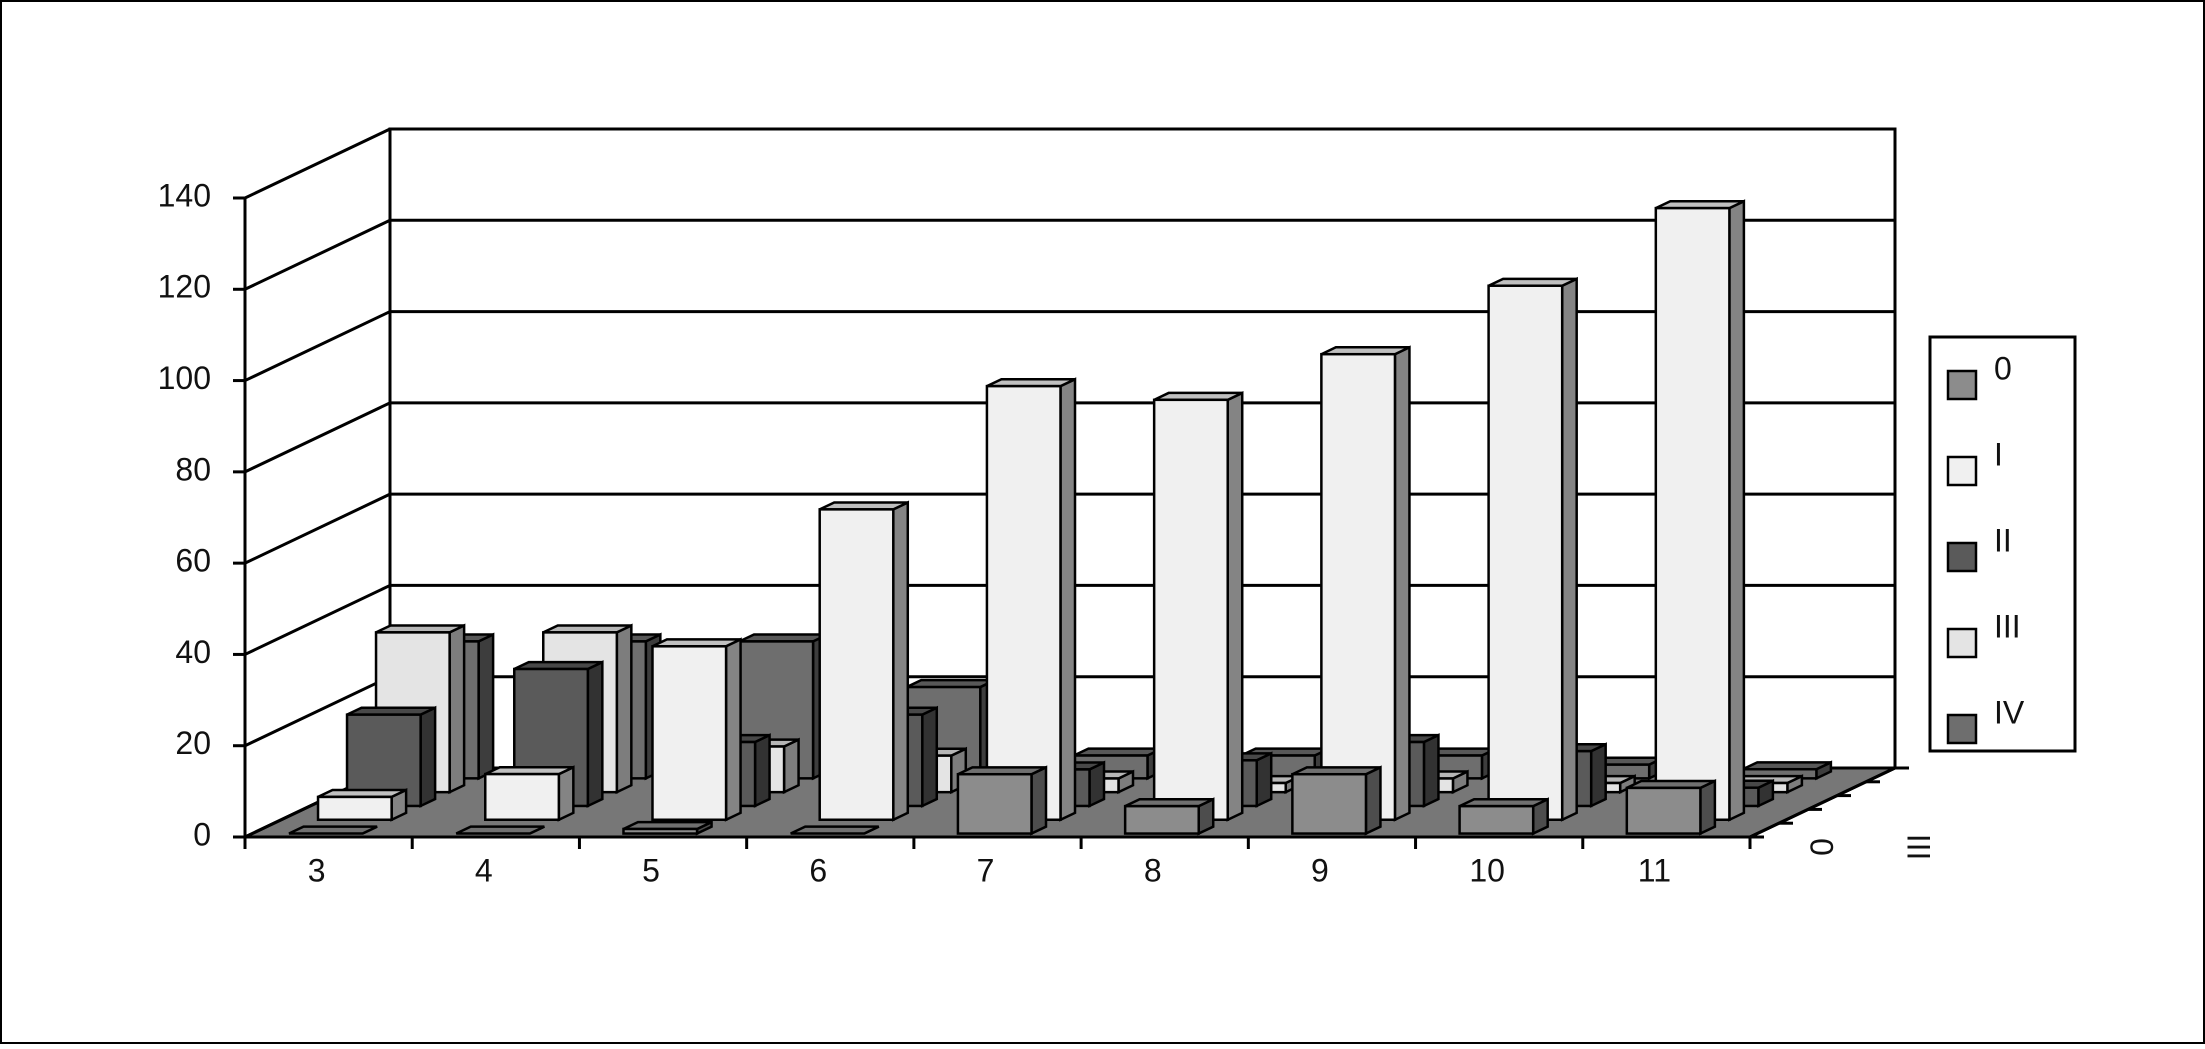 Image resolution: width=2205 pixels, height=1049 pixels. What do you see at coordinates (202, 834) in the screenshot?
I see `y-tick-label: 0` at bounding box center [202, 834].